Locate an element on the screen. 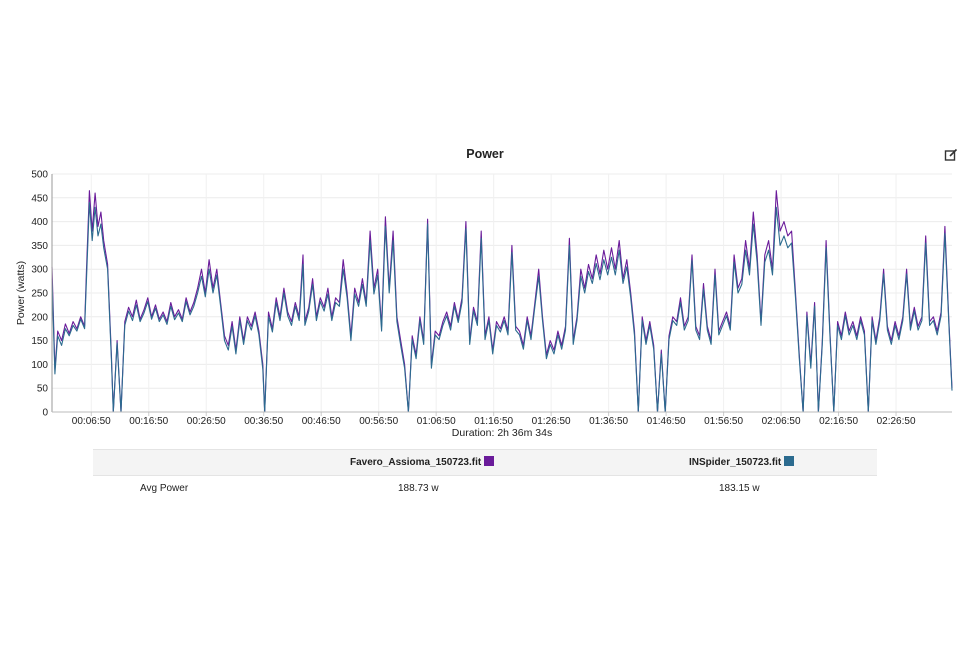 This screenshot has height=647, width=970. y-tick-label: 450 is located at coordinates (39, 198).